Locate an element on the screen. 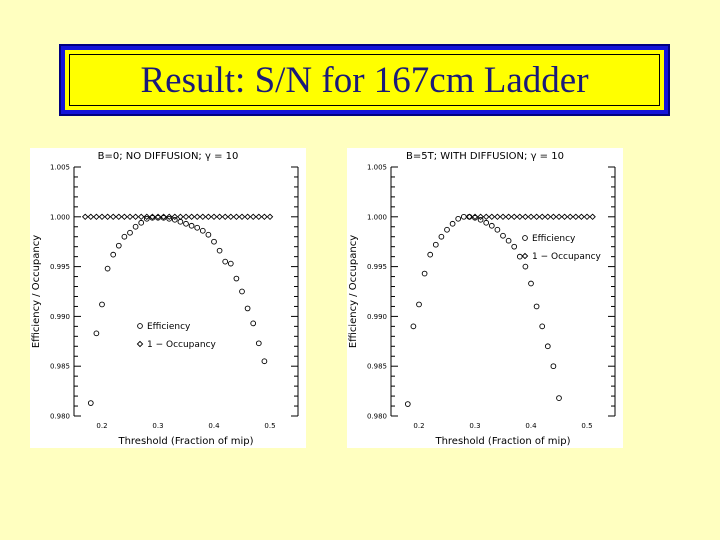  slide-title: Result: S/N for 167cm Ladder is located at coordinates (364, 80).